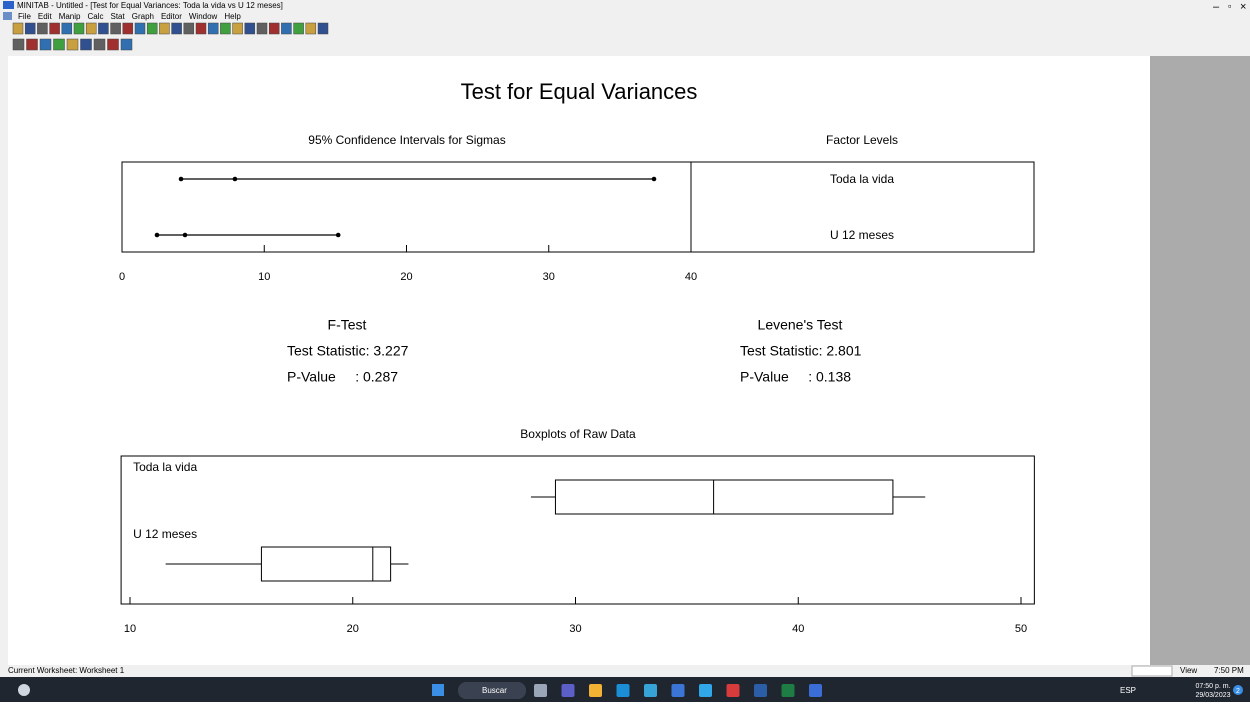 This screenshot has width=1250, height=707. Describe the element at coordinates (1243, 7) in the screenshot. I see `close: ×` at that location.